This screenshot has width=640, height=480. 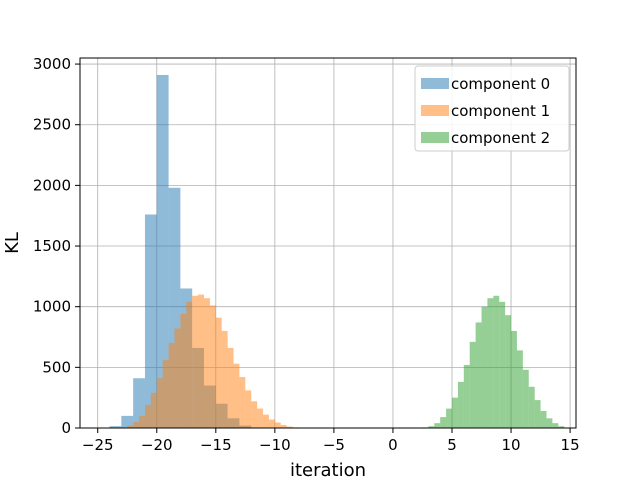 I want to click on y-tick-label: 3000, so click(x=52, y=64).